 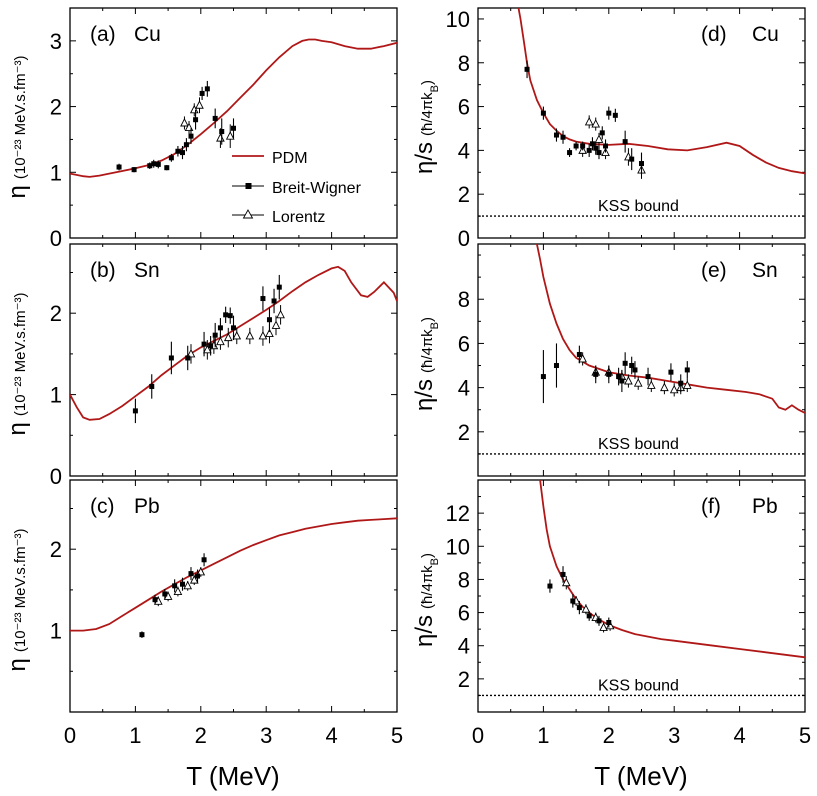 I want to click on y-axis-label-close: ), so click(x=427, y=82).